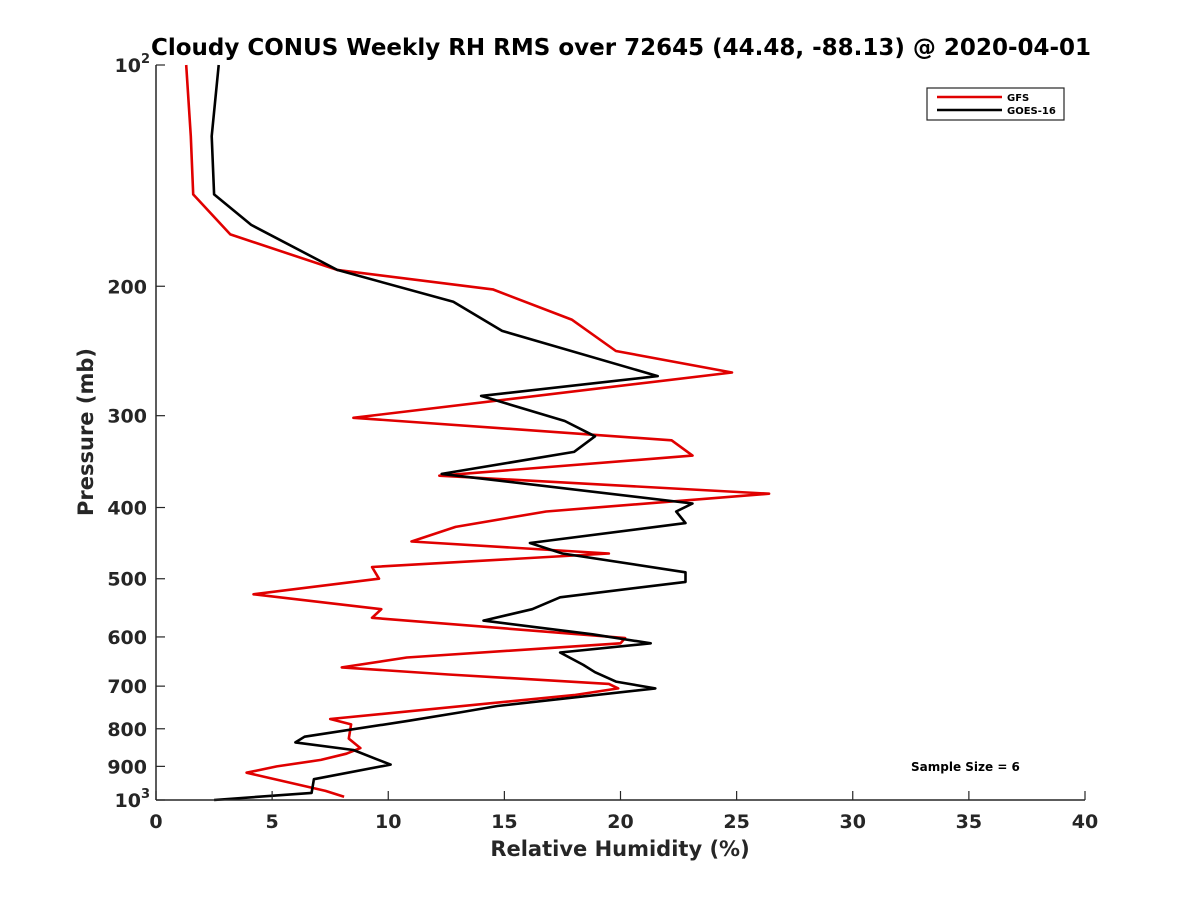 This screenshot has height=900, width=1200. Describe the element at coordinates (127, 687) in the screenshot. I see `y-tick-label: 700` at that location.